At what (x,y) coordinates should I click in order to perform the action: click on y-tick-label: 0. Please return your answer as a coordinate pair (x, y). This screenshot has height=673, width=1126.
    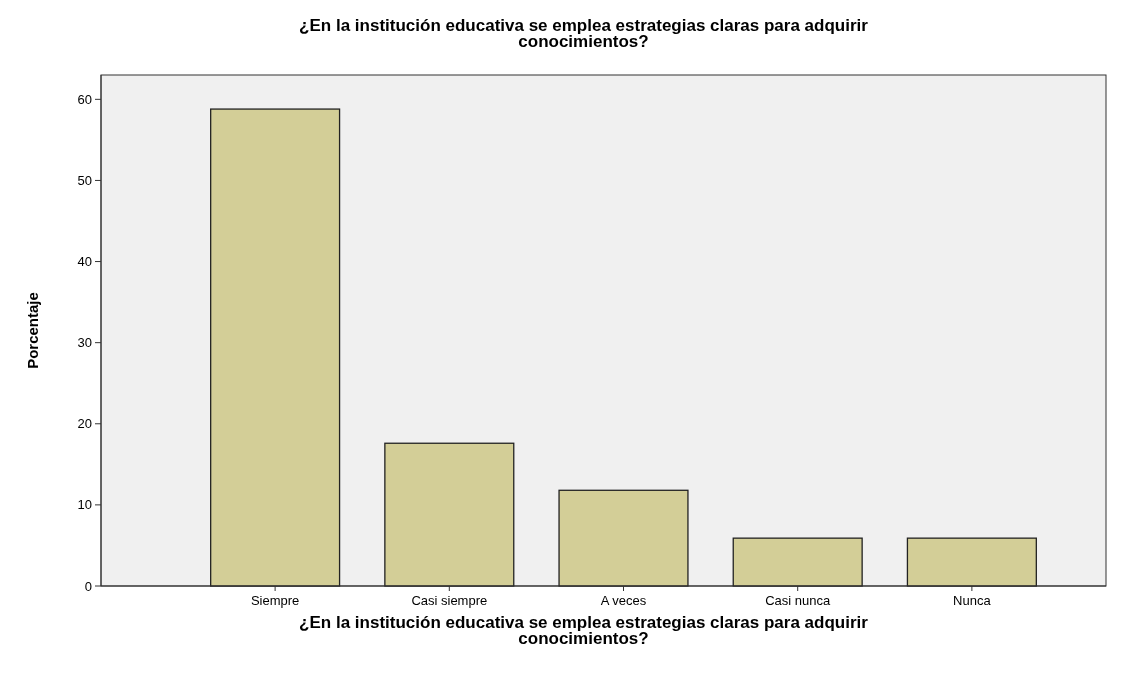
    Looking at the image, I should click on (88, 586).